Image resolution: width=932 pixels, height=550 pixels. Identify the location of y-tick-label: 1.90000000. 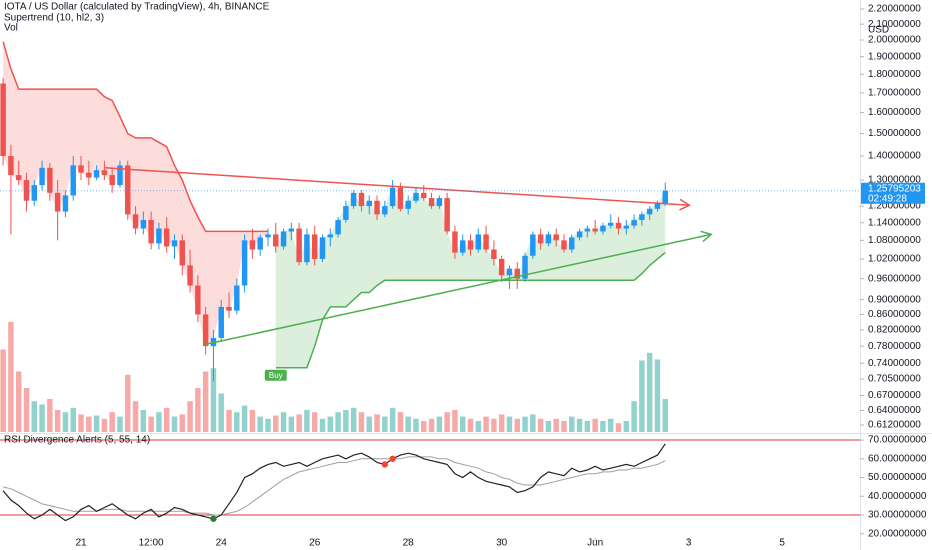
(894, 56).